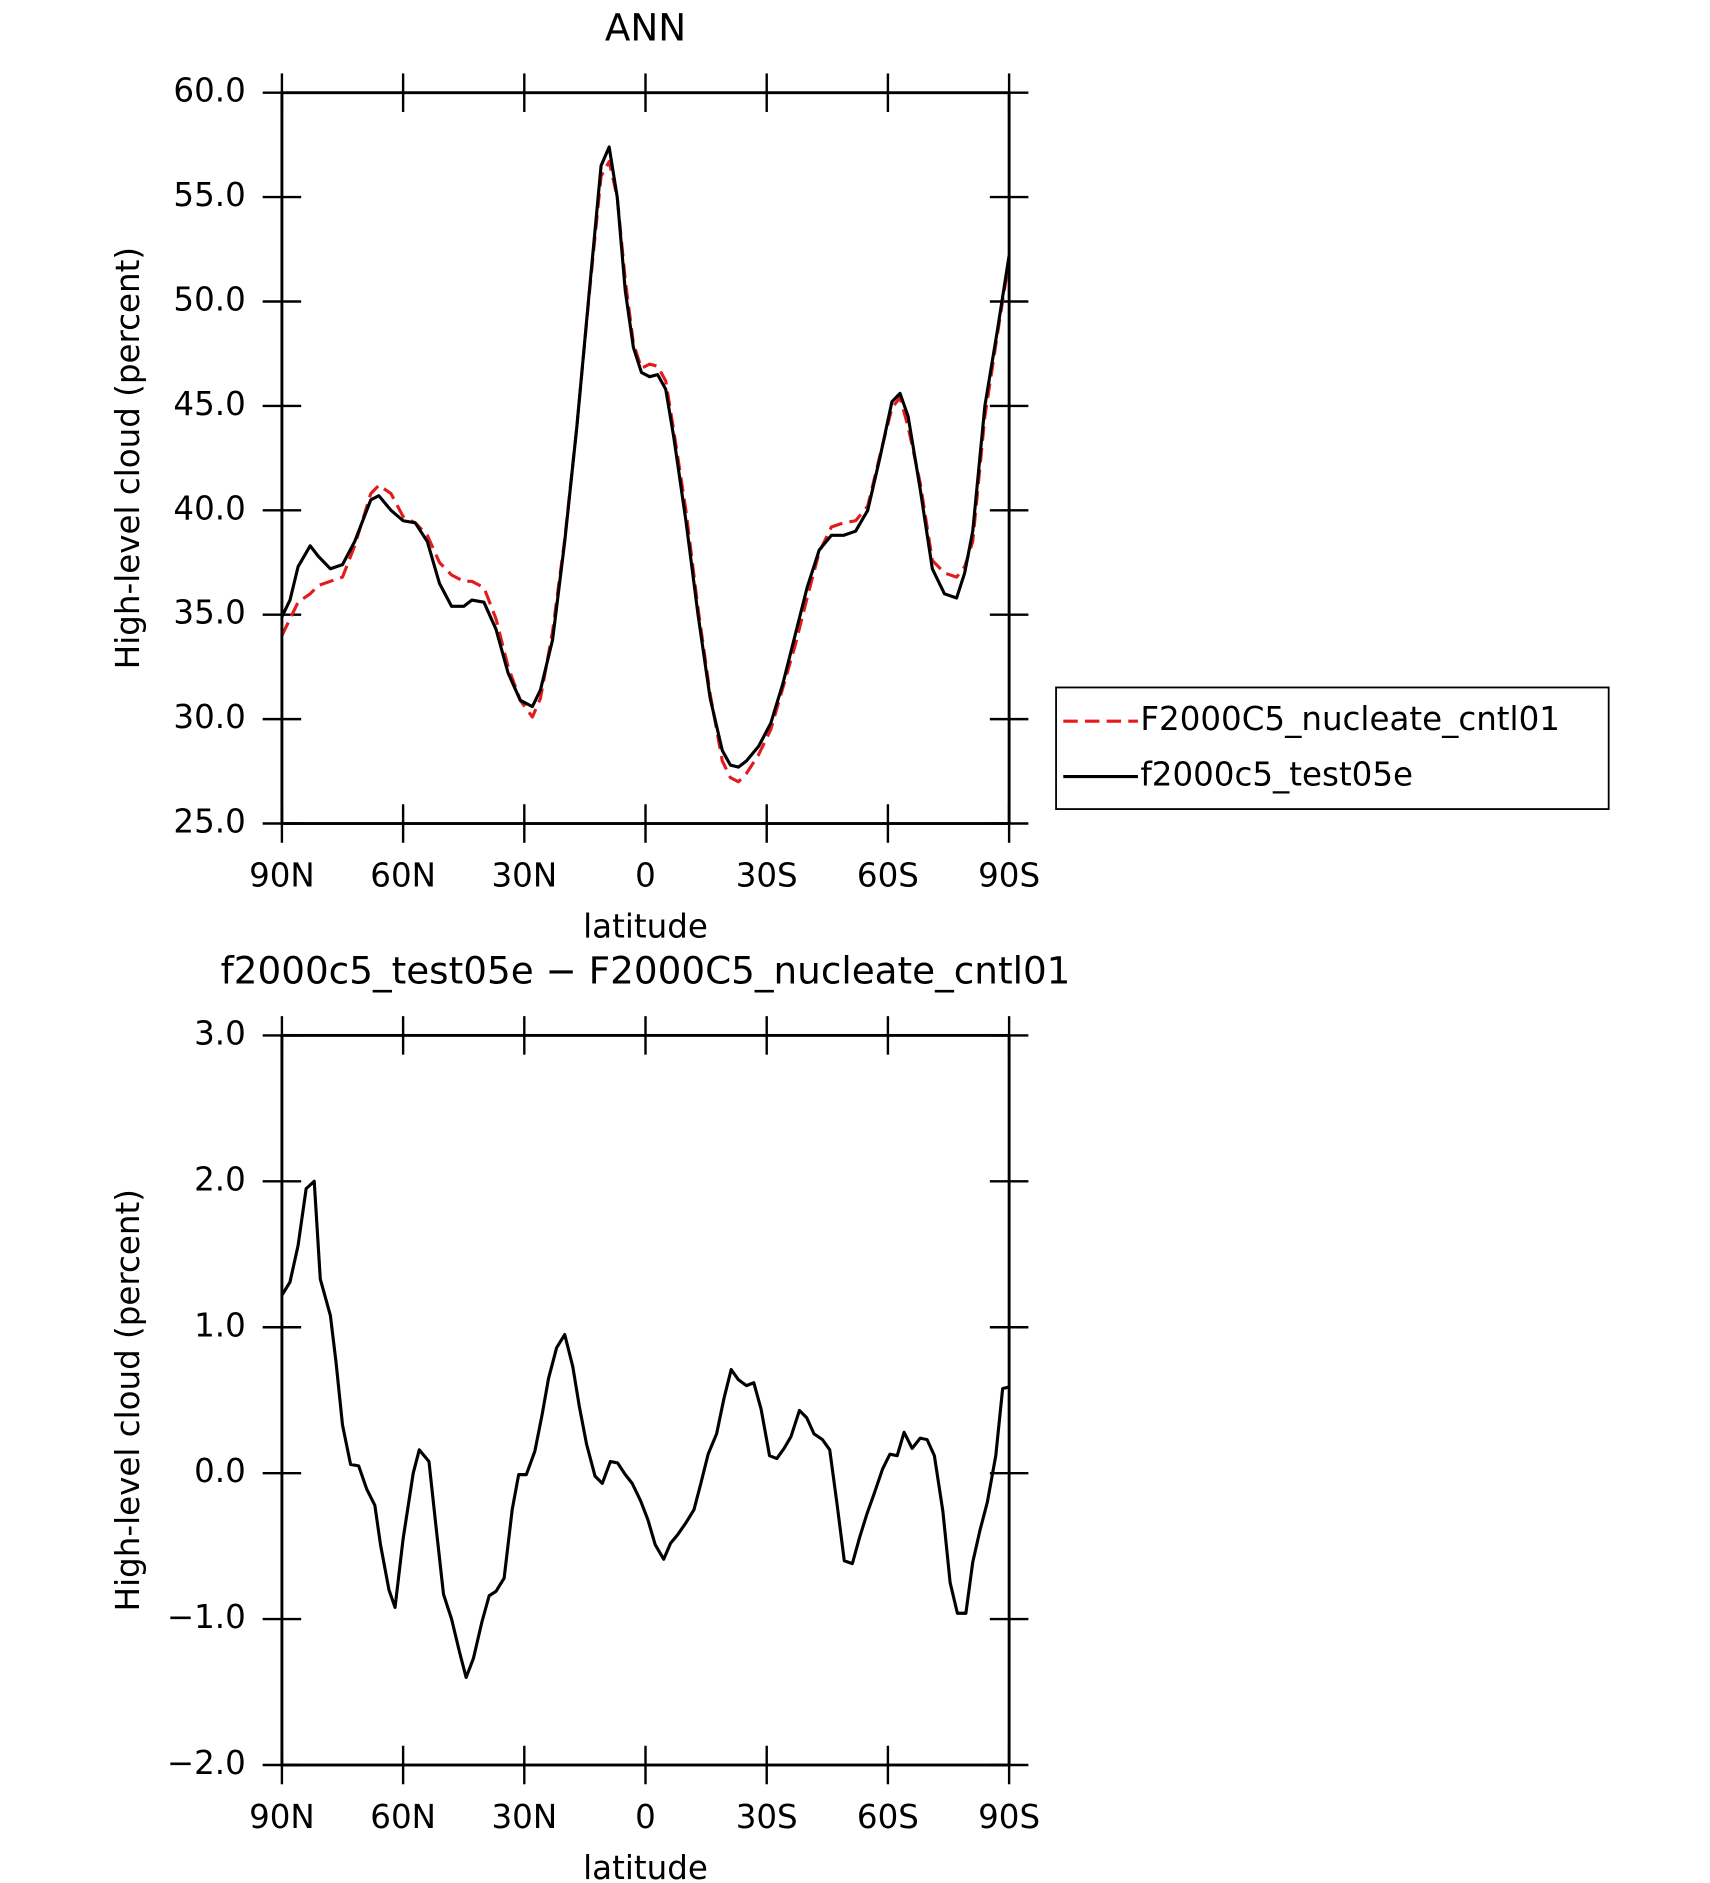 The height and width of the screenshot is (1883, 1710). What do you see at coordinates (1332, 748) in the screenshot?
I see `legend-box` at bounding box center [1332, 748].